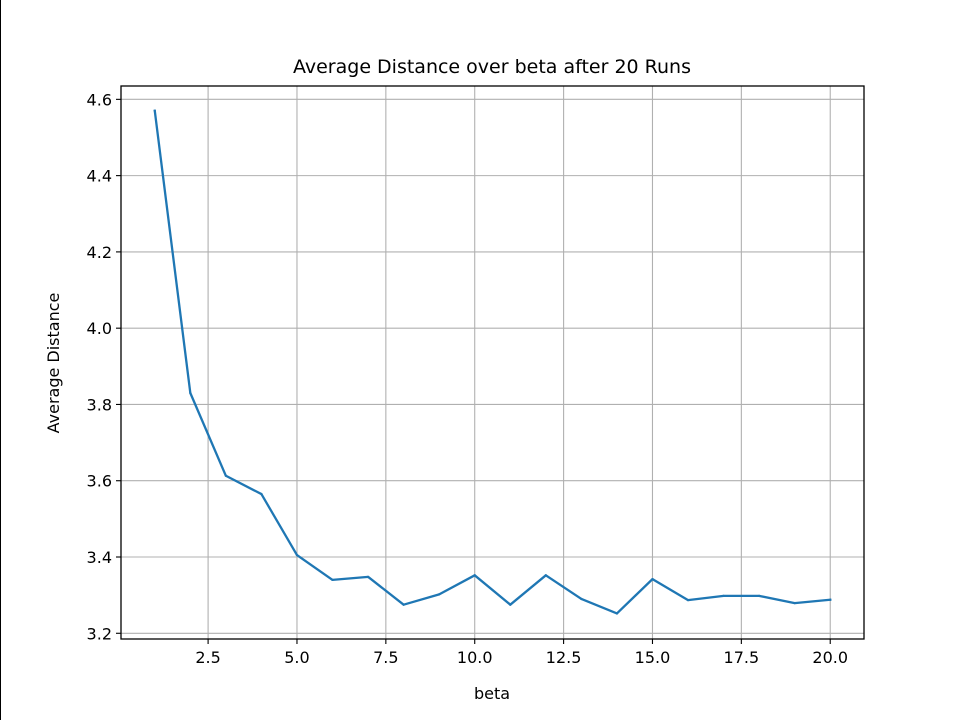  What do you see at coordinates (385, 657) in the screenshot?
I see `x-tick-label: 7.5` at bounding box center [385, 657].